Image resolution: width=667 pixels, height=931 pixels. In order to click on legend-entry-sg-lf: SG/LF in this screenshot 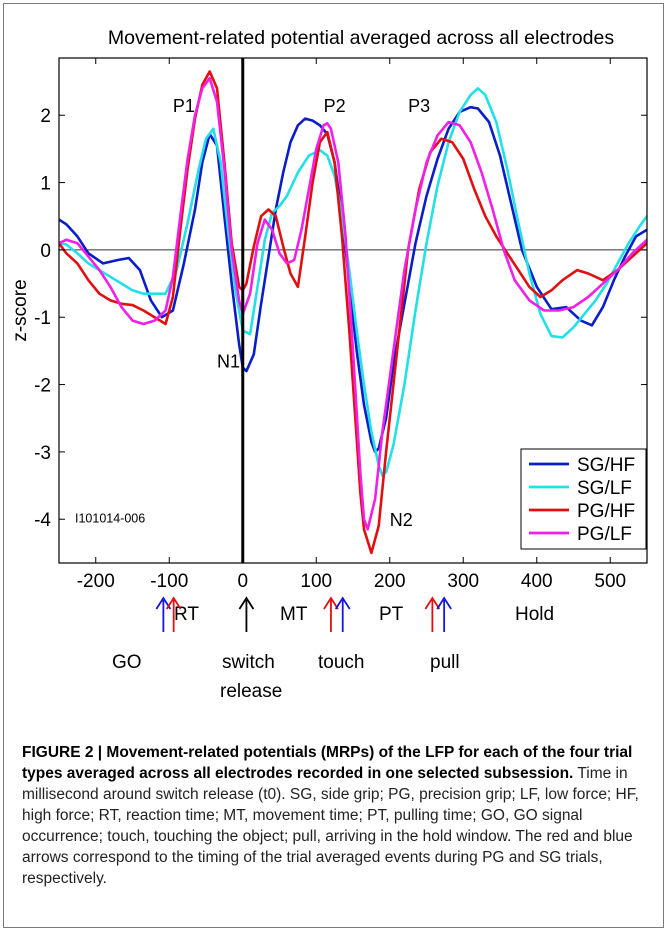, I will do `click(604, 488)`.